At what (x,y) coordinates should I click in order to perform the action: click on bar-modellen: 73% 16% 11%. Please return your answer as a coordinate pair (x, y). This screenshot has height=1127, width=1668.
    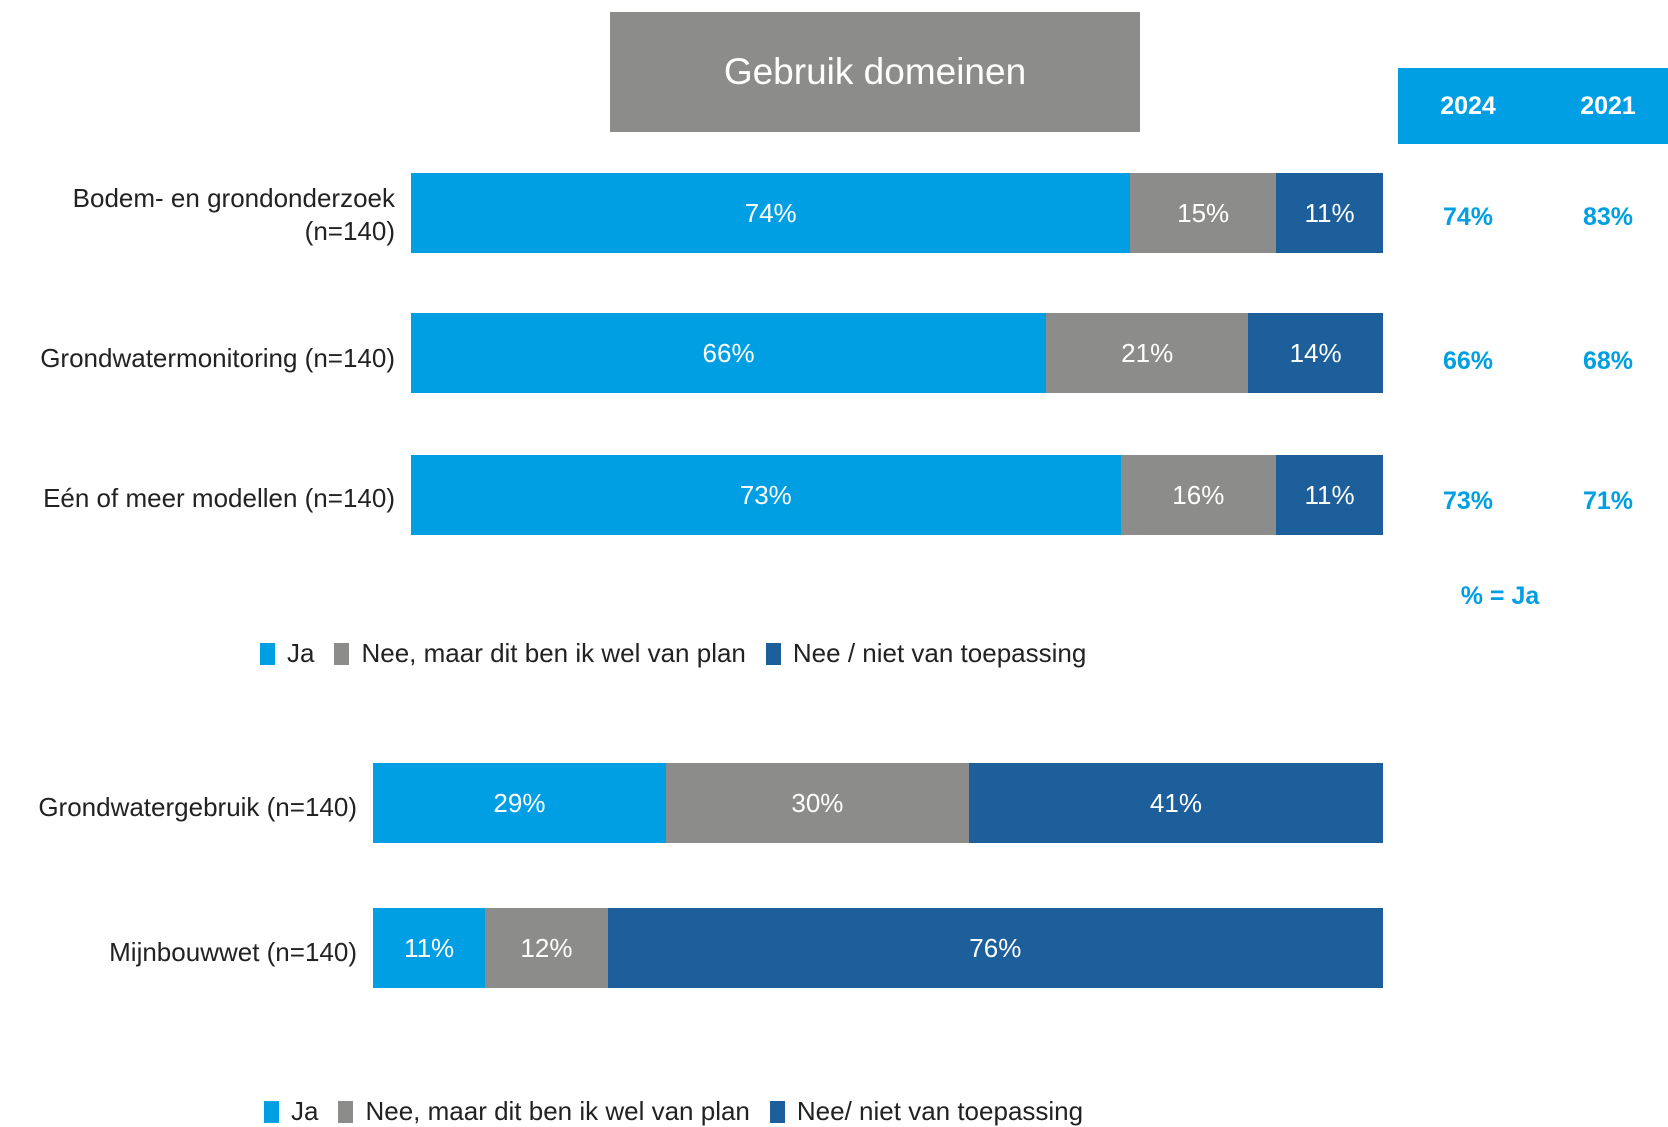
    Looking at the image, I should click on (897, 495).